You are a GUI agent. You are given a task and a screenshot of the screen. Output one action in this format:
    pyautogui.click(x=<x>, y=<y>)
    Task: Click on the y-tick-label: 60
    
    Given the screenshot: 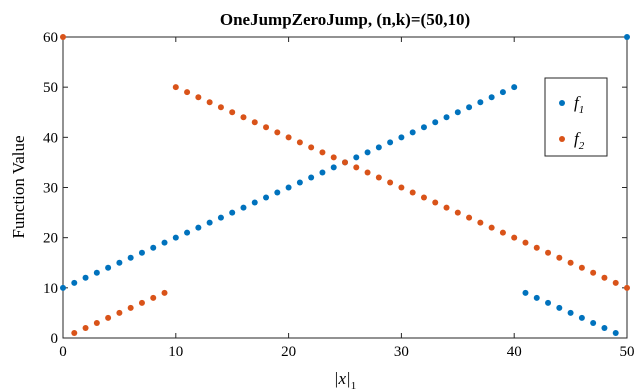 What is the action you would take?
    pyautogui.click(x=50, y=38)
    